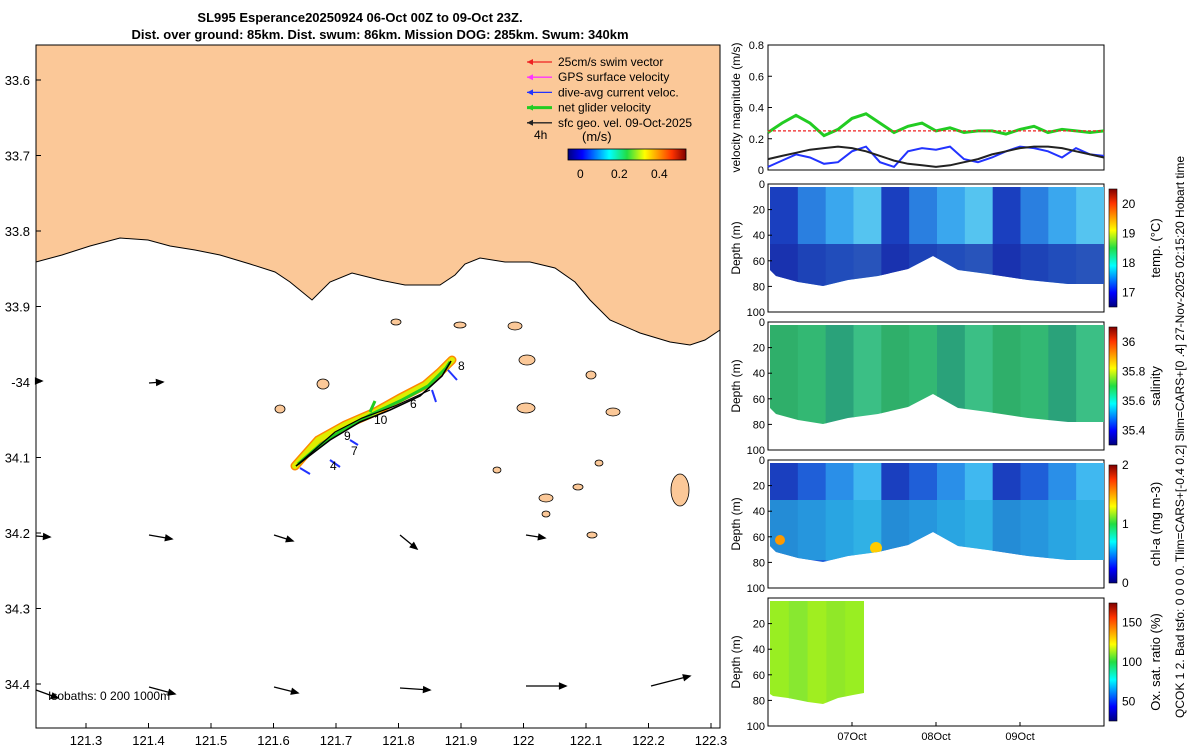 The height and width of the screenshot is (750, 1200). What do you see at coordinates (17, 533) in the screenshot?
I see `map-ytick-label: 34.2` at bounding box center [17, 533].